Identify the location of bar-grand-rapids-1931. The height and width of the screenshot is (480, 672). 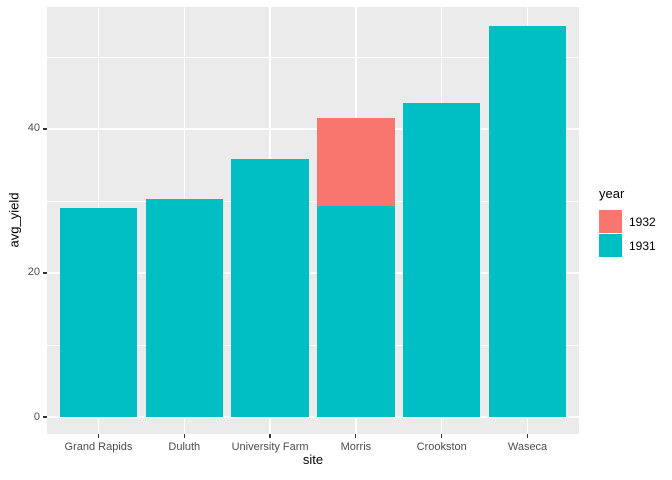
(98, 312).